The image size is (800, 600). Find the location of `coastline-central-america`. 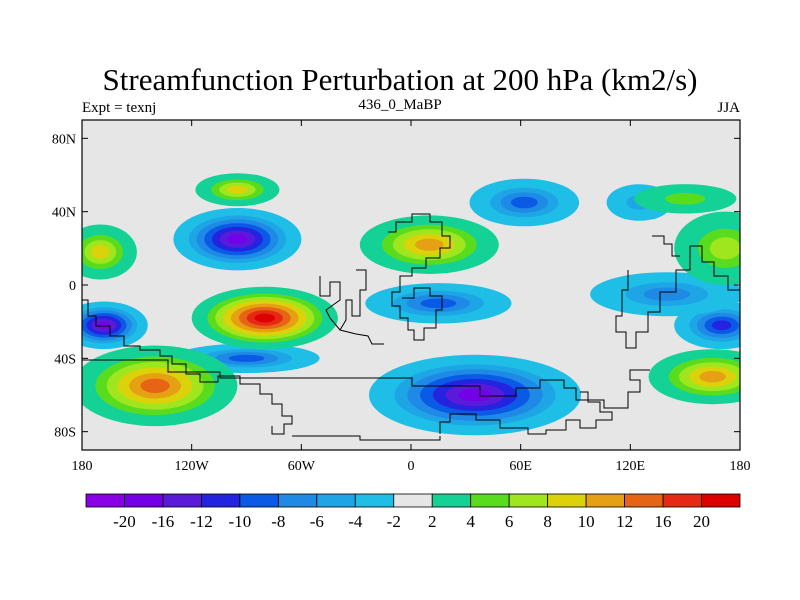

coastline-central-america is located at coordinates (351, 310).